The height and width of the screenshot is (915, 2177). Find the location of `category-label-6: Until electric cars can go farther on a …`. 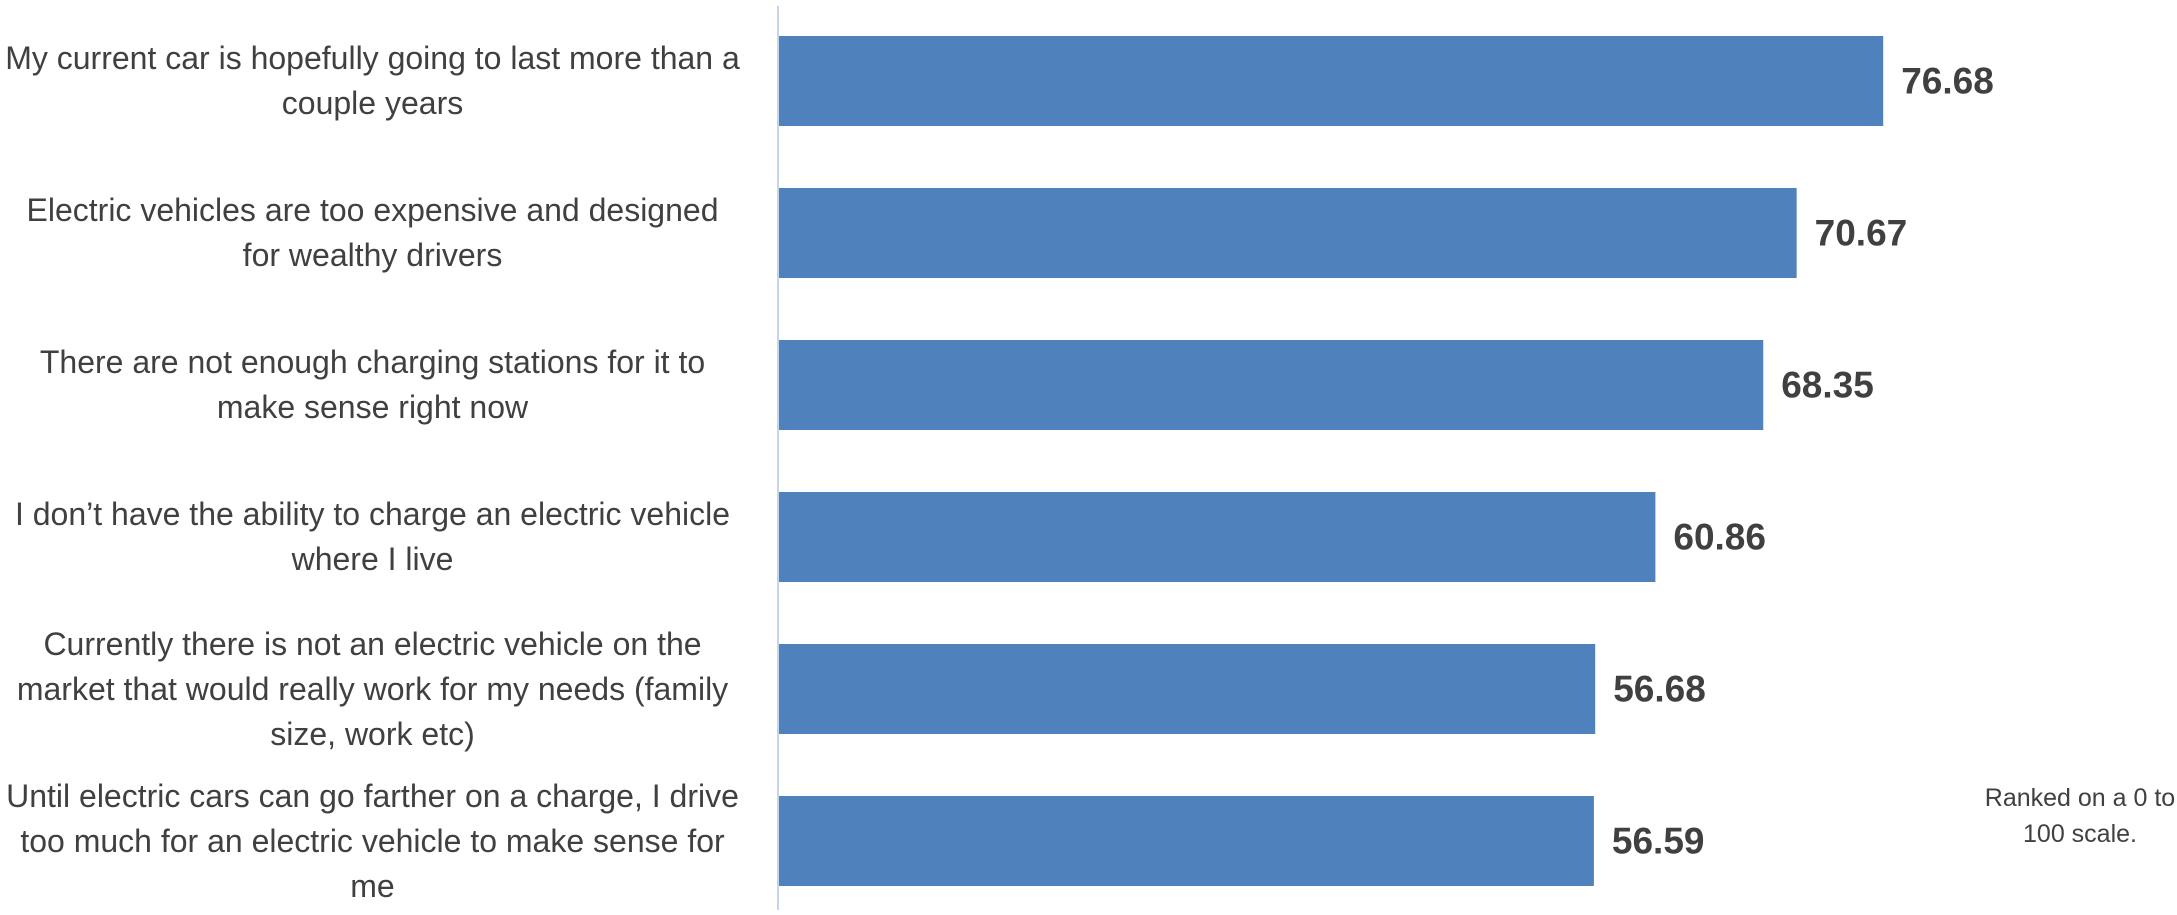

category-label-6: Until electric cars can go farther on a … is located at coordinates (372, 841).